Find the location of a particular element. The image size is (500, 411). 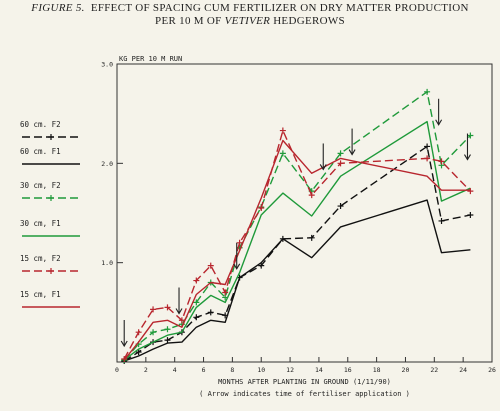

legend-label: 60 cm. F2 is located at coordinates (40, 124).